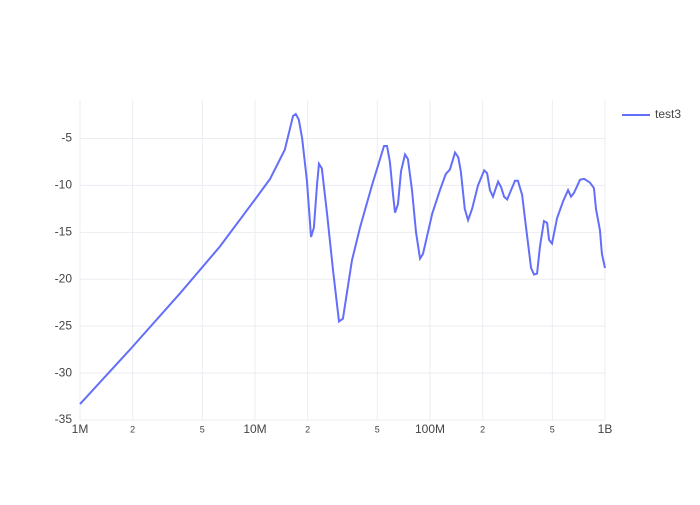  What do you see at coordinates (605, 429) in the screenshot?
I see `x-tick-label: 1B` at bounding box center [605, 429].